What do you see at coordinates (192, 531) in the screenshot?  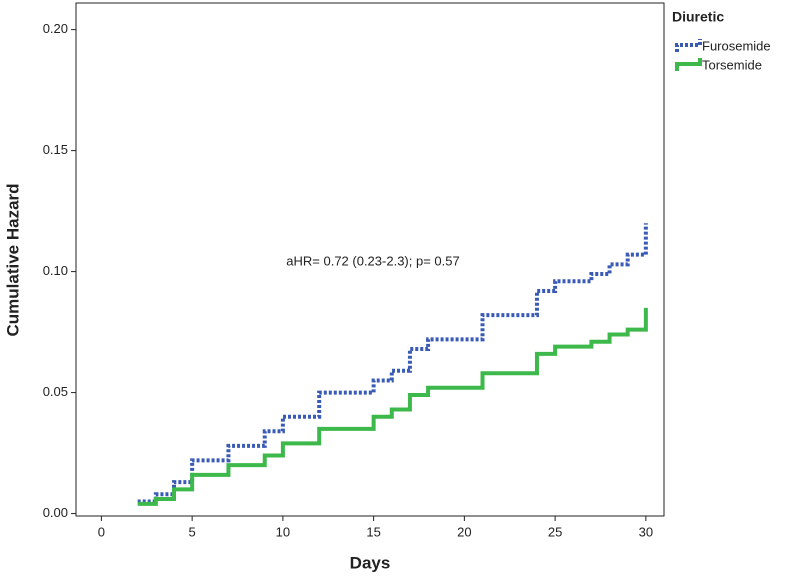 I see `x-tick-label: 5` at bounding box center [192, 531].